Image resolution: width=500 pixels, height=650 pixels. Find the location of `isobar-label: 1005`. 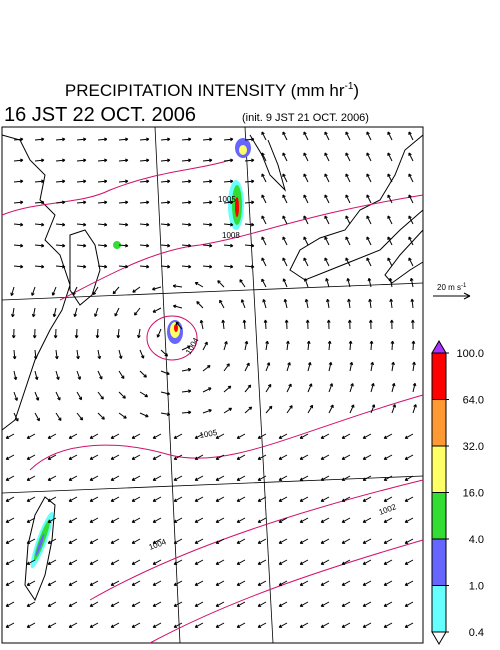

isobar-label: 1005 is located at coordinates (227, 199).